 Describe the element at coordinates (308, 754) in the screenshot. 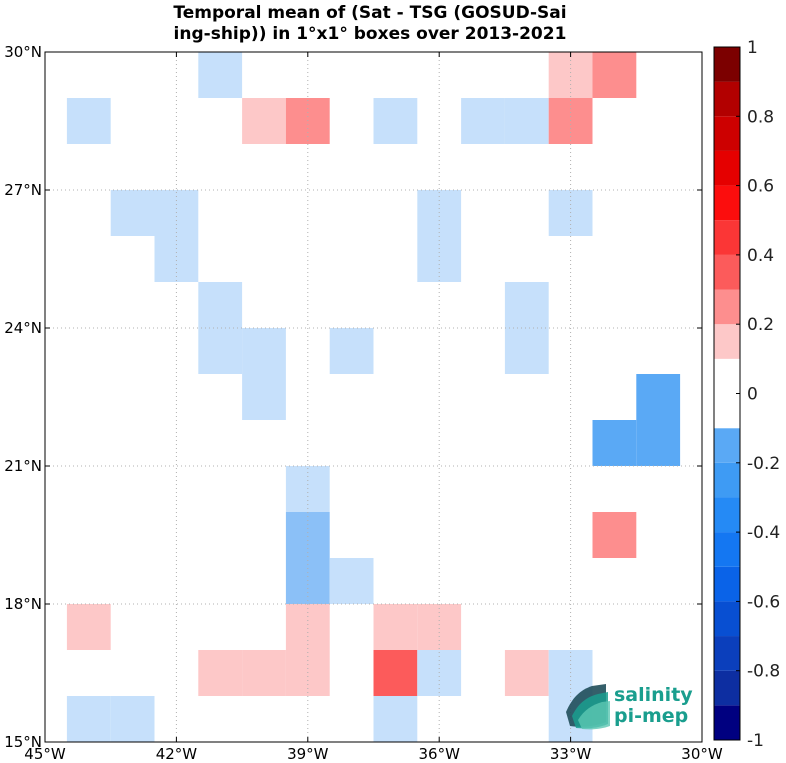

I see `x-tick-label: 39°W` at that location.